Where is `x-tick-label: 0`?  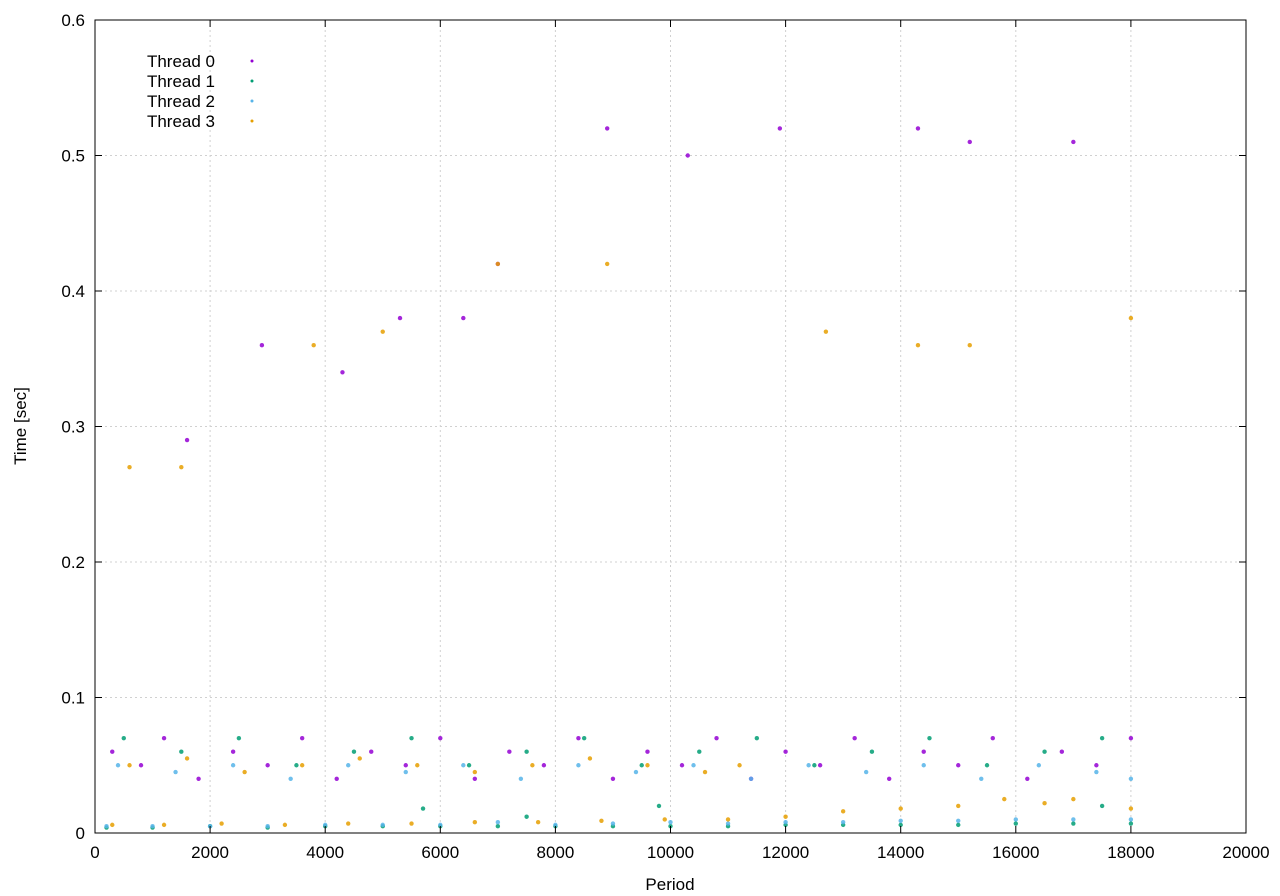
x-tick-label: 0 is located at coordinates (94, 852).